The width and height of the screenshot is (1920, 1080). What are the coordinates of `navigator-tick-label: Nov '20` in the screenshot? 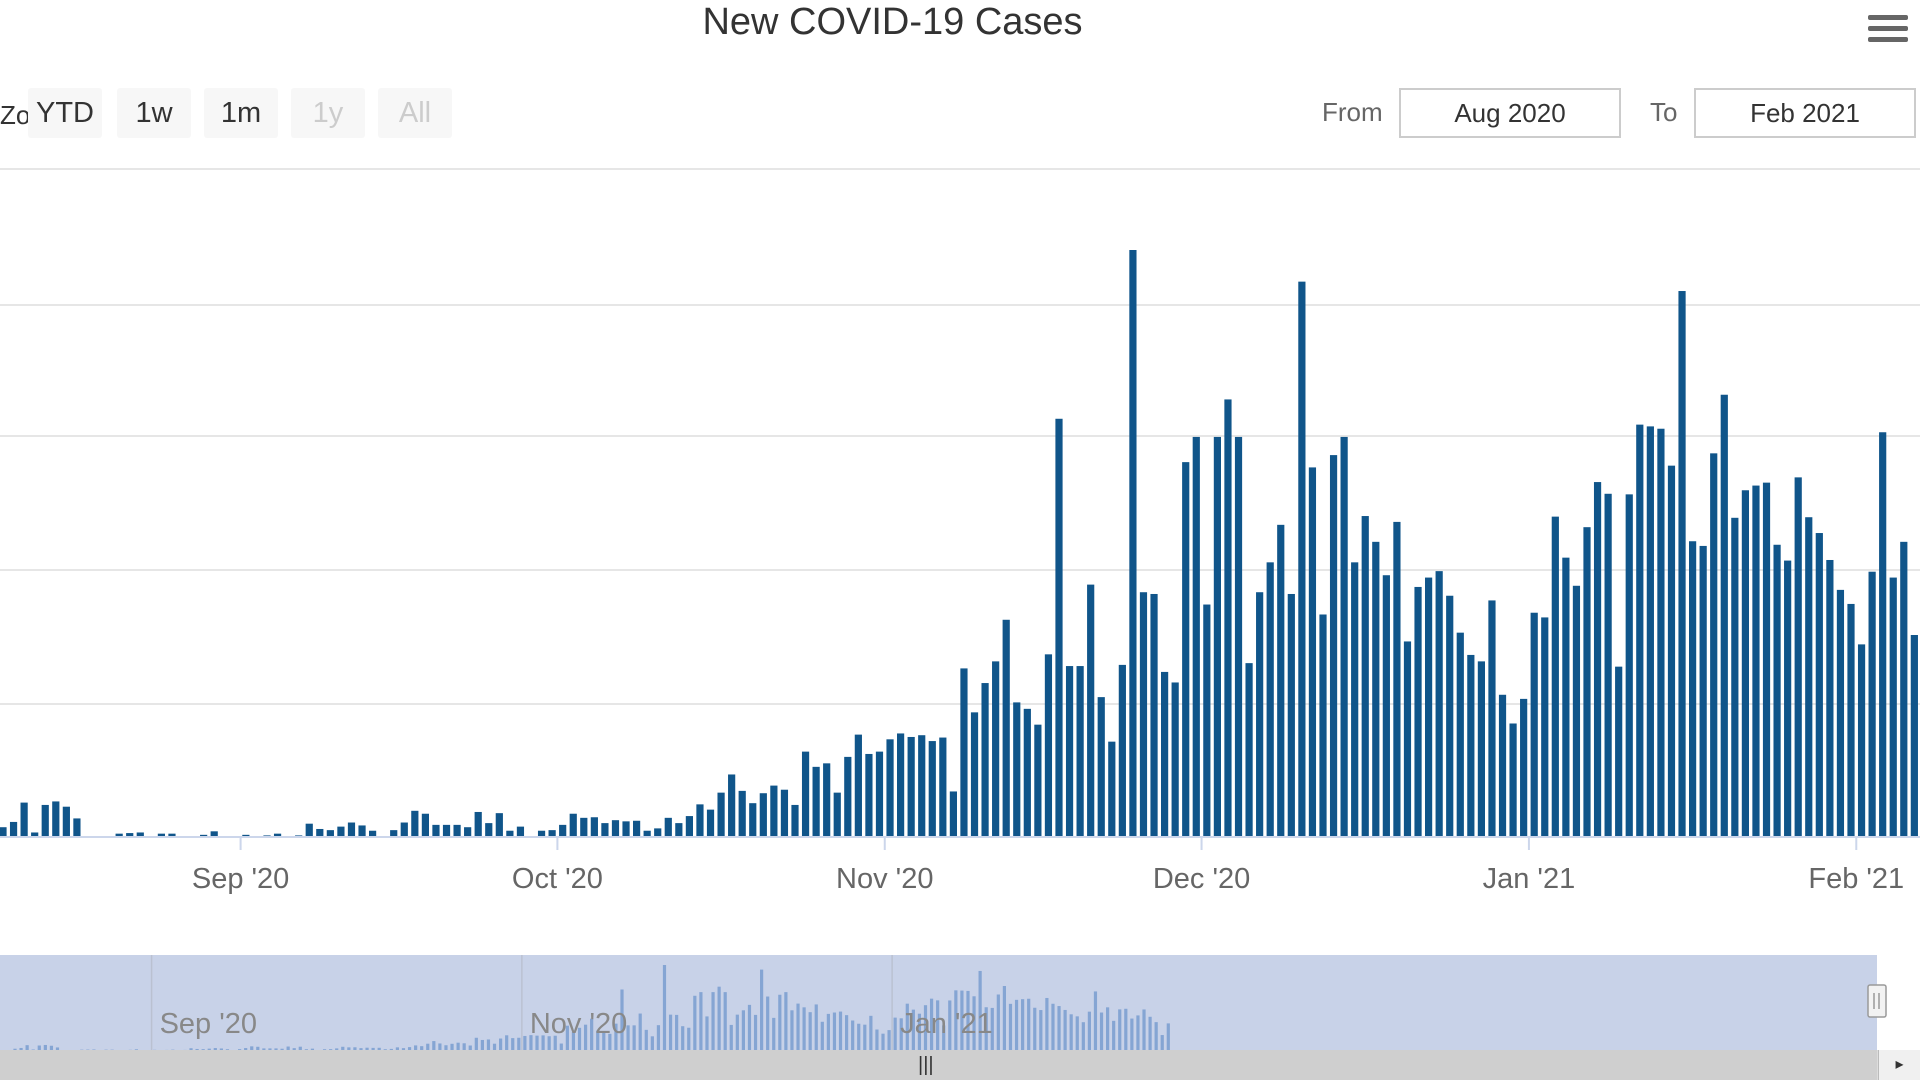 It's located at (578, 1024).